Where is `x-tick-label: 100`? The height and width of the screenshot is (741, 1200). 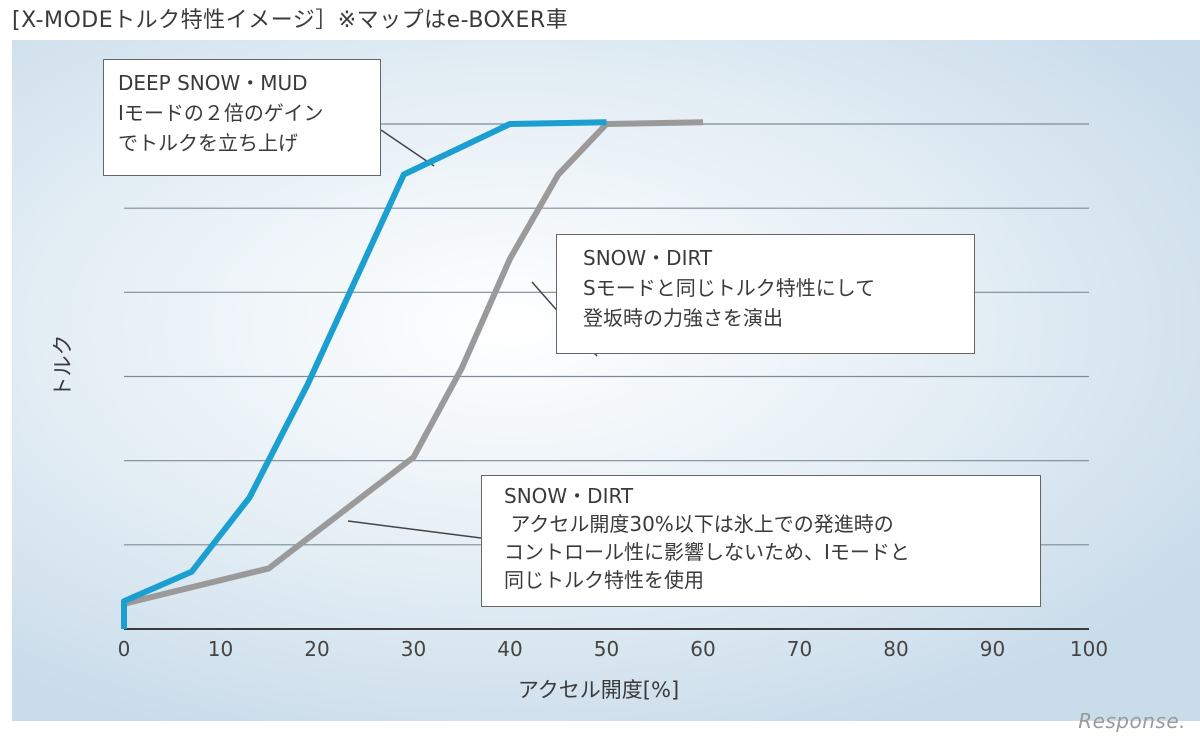
x-tick-label: 100 is located at coordinates (1089, 649).